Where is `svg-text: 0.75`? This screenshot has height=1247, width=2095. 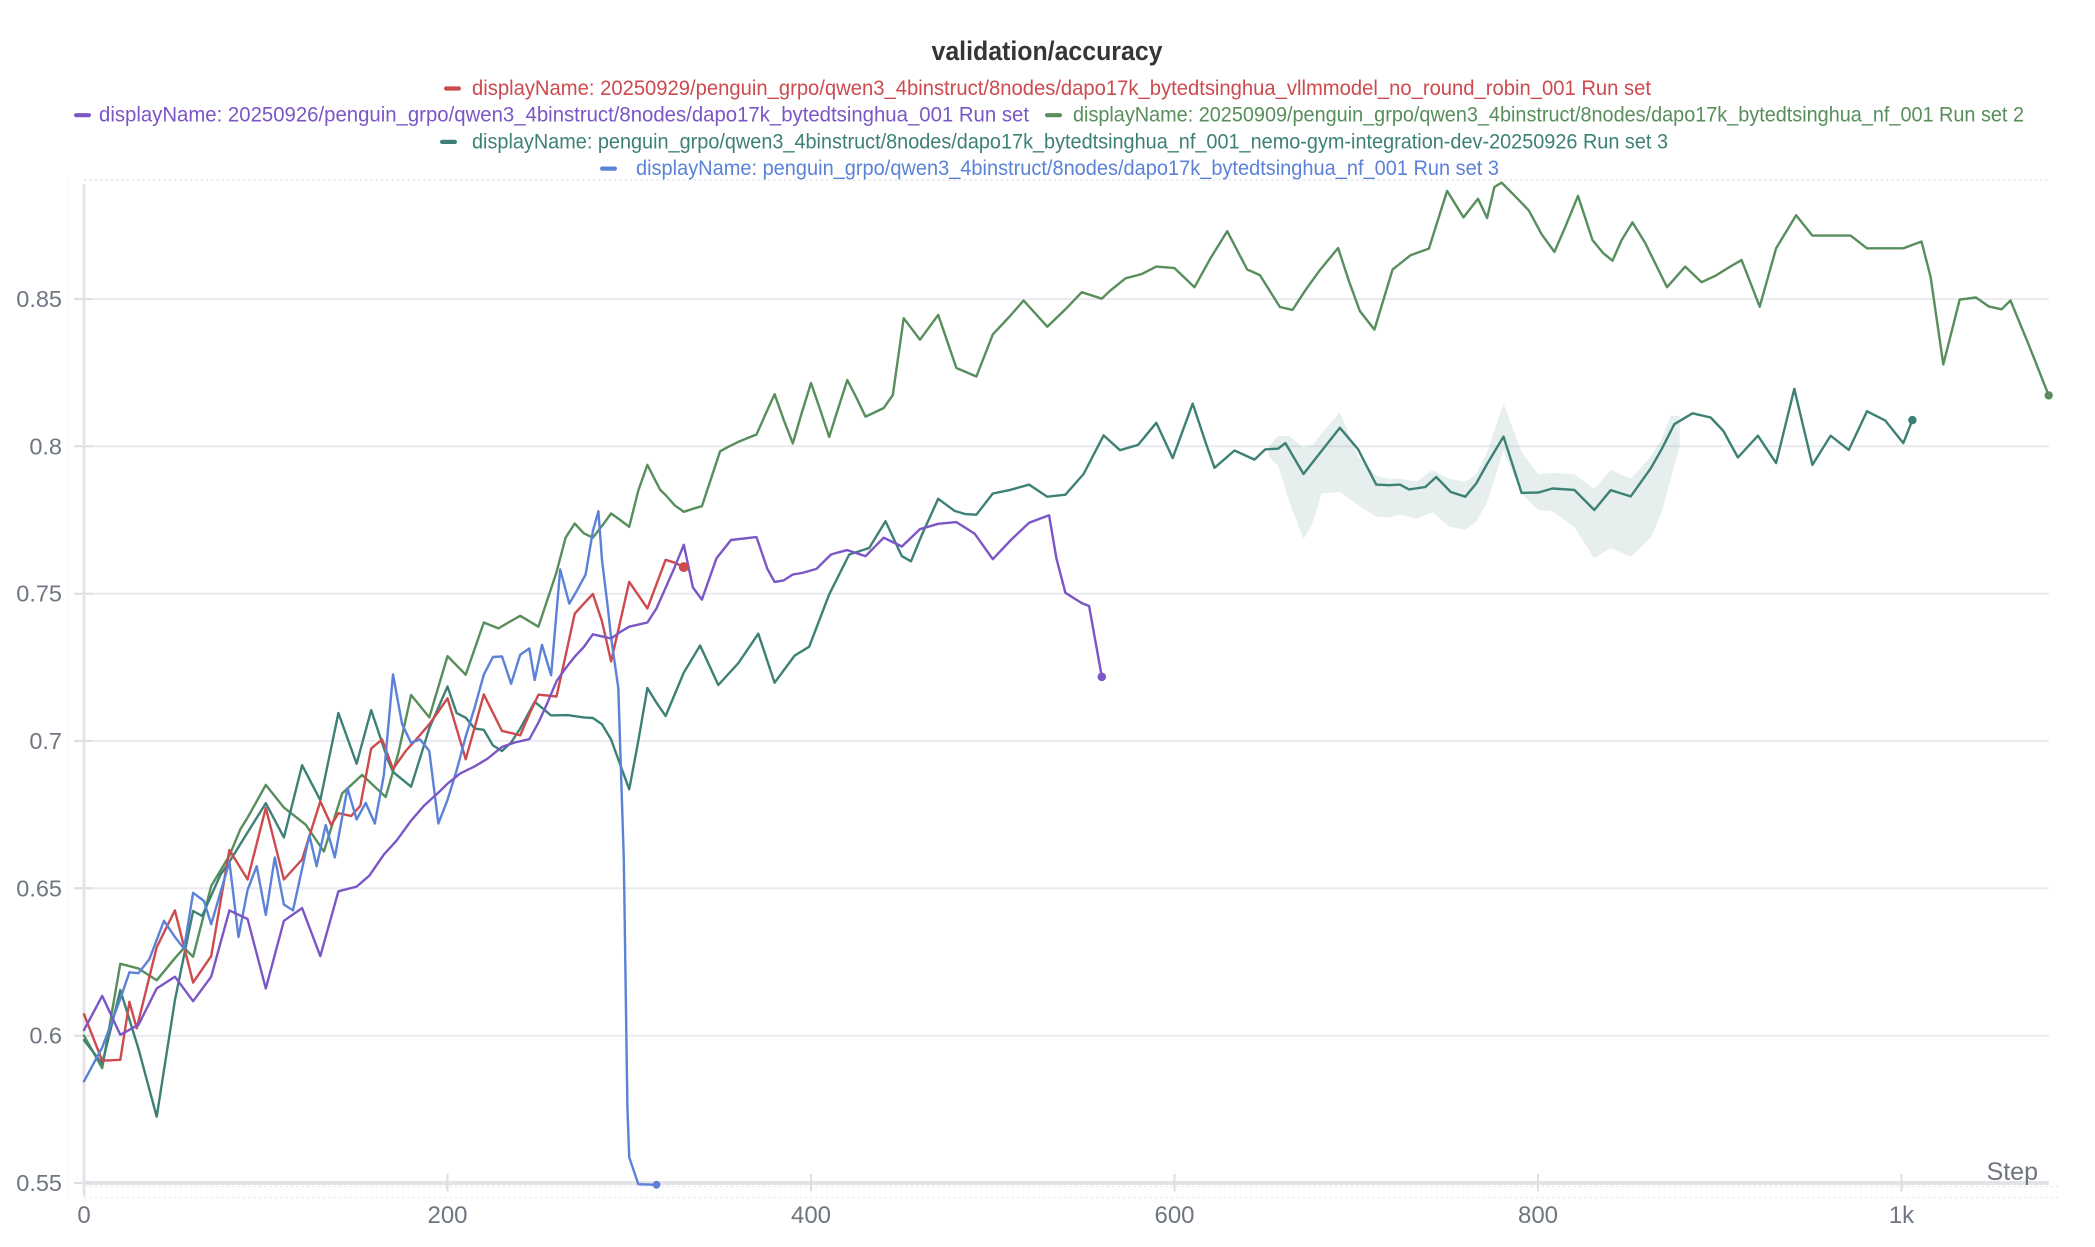 svg-text: 0.75 is located at coordinates (39, 594).